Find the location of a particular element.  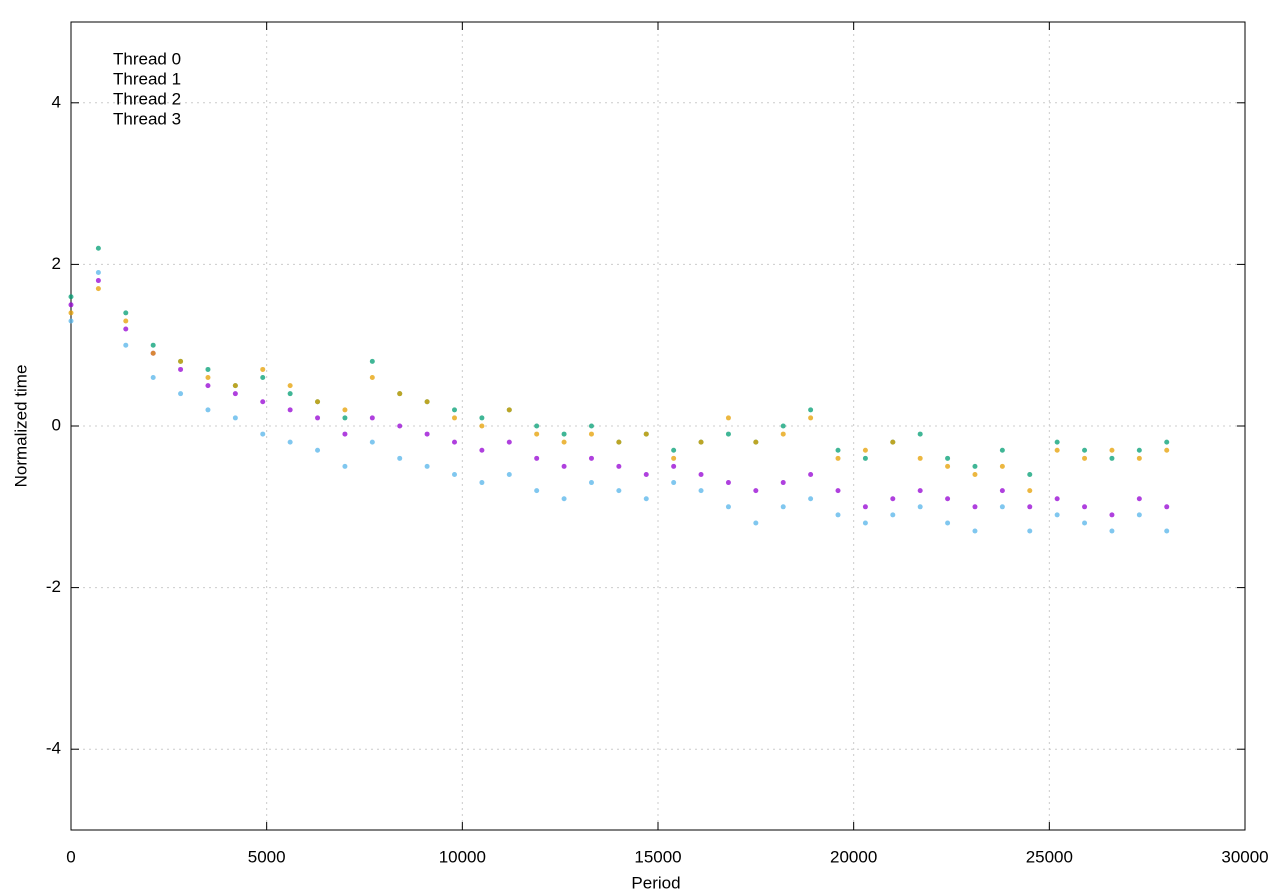

legend-label: Thread 1 is located at coordinates (147, 78).